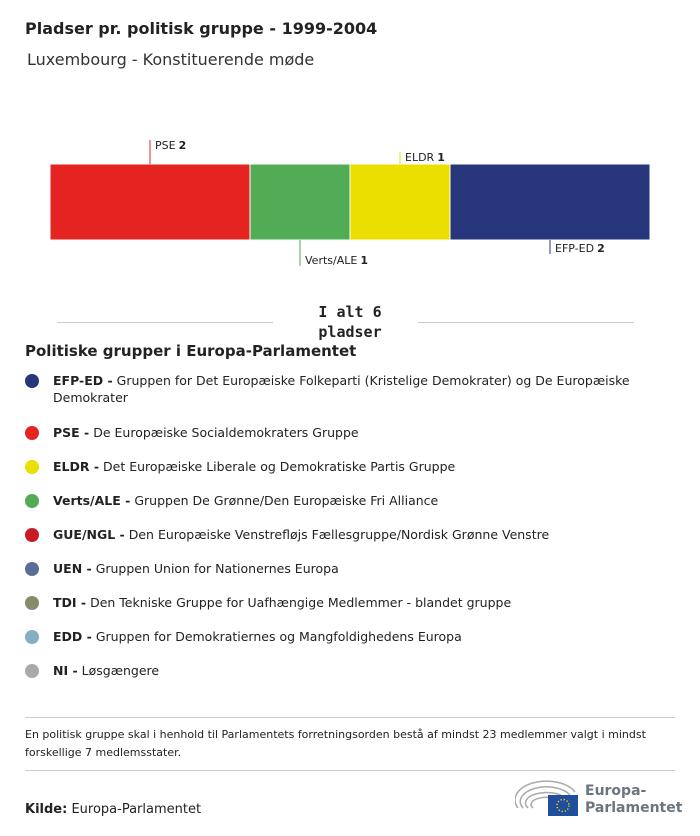 The image size is (700, 836). What do you see at coordinates (165, 145) in the screenshot?
I see `data-label-category: PSE` at bounding box center [165, 145].